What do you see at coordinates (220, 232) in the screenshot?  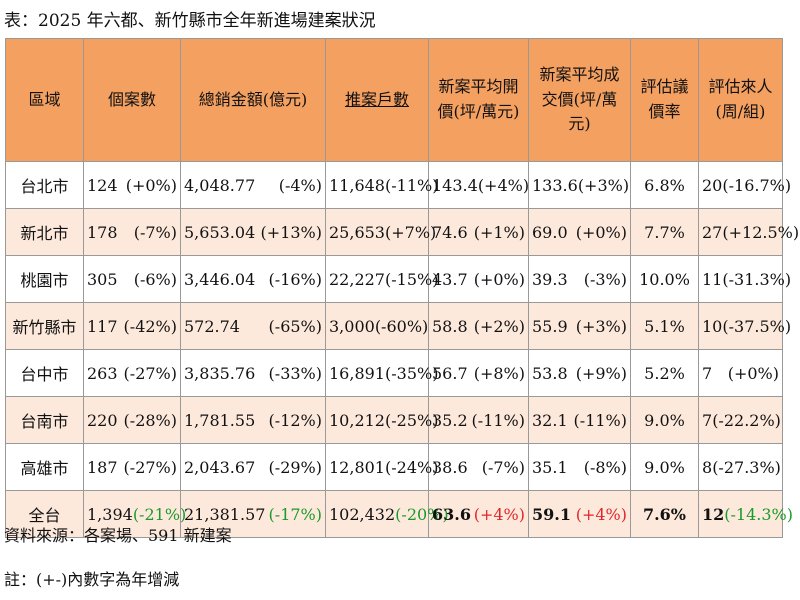 I see `main-value: 5,653.04` at bounding box center [220, 232].